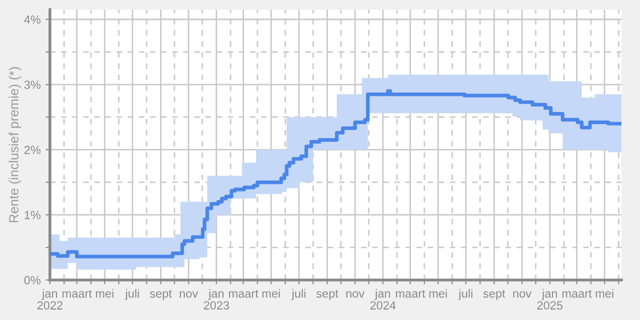 This screenshot has height=320, width=640. What do you see at coordinates (549, 299) in the screenshot?
I see `x-tick-label: jan 2025` at bounding box center [549, 299].